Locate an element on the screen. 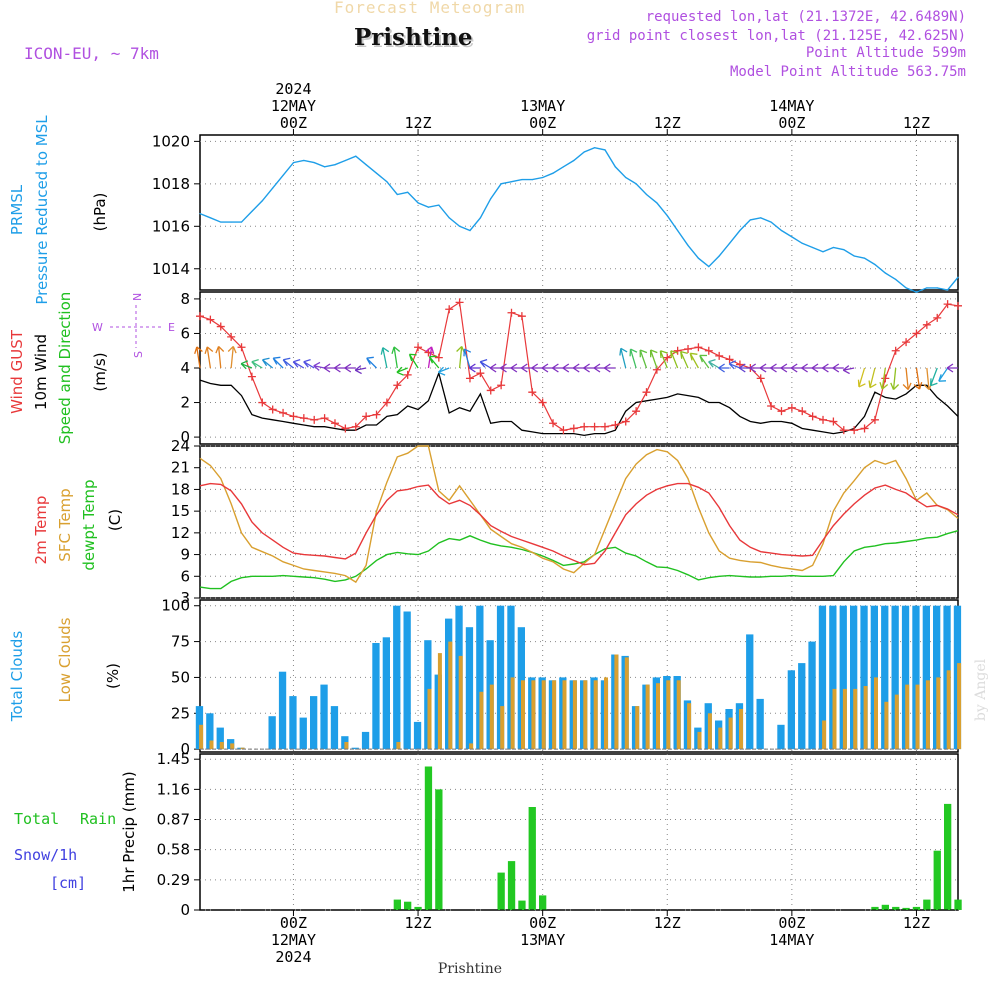 This screenshot has width=1000, height=1000. temp-frame is located at coordinates (579, 522).